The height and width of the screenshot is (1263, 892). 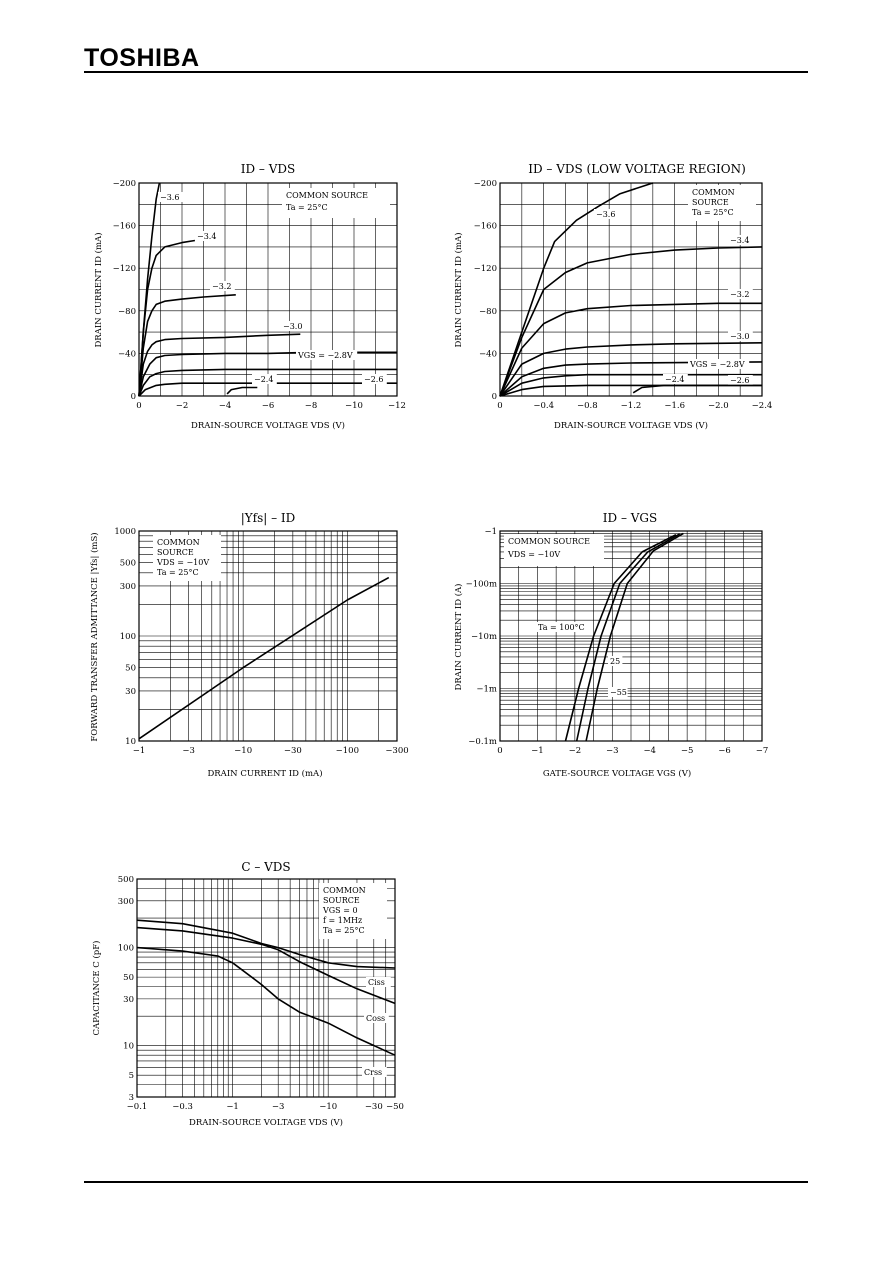 I want to click on y-axis-label: DRAIN CURRENT ID (mA), so click(x=458, y=289).